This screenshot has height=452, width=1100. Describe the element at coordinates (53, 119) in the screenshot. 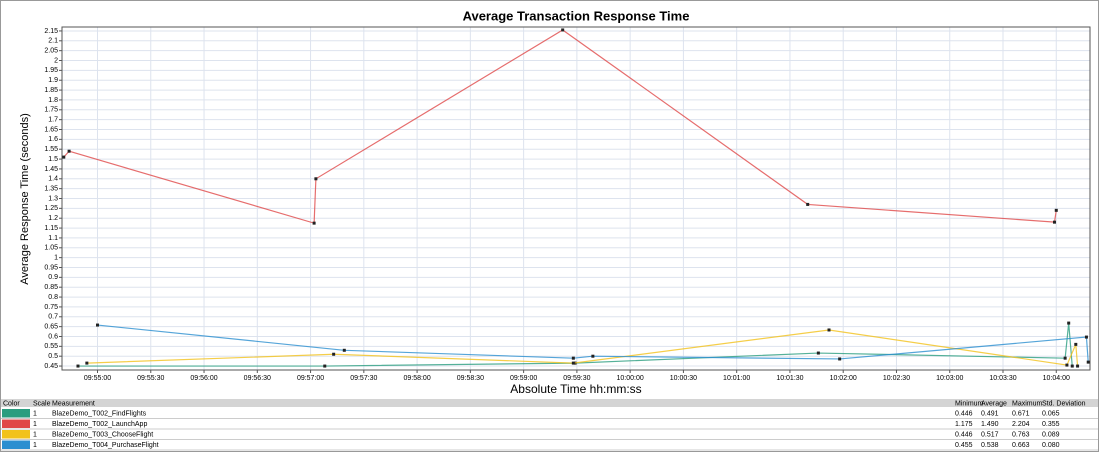

I see `y-tick-label: 1.7` at that location.